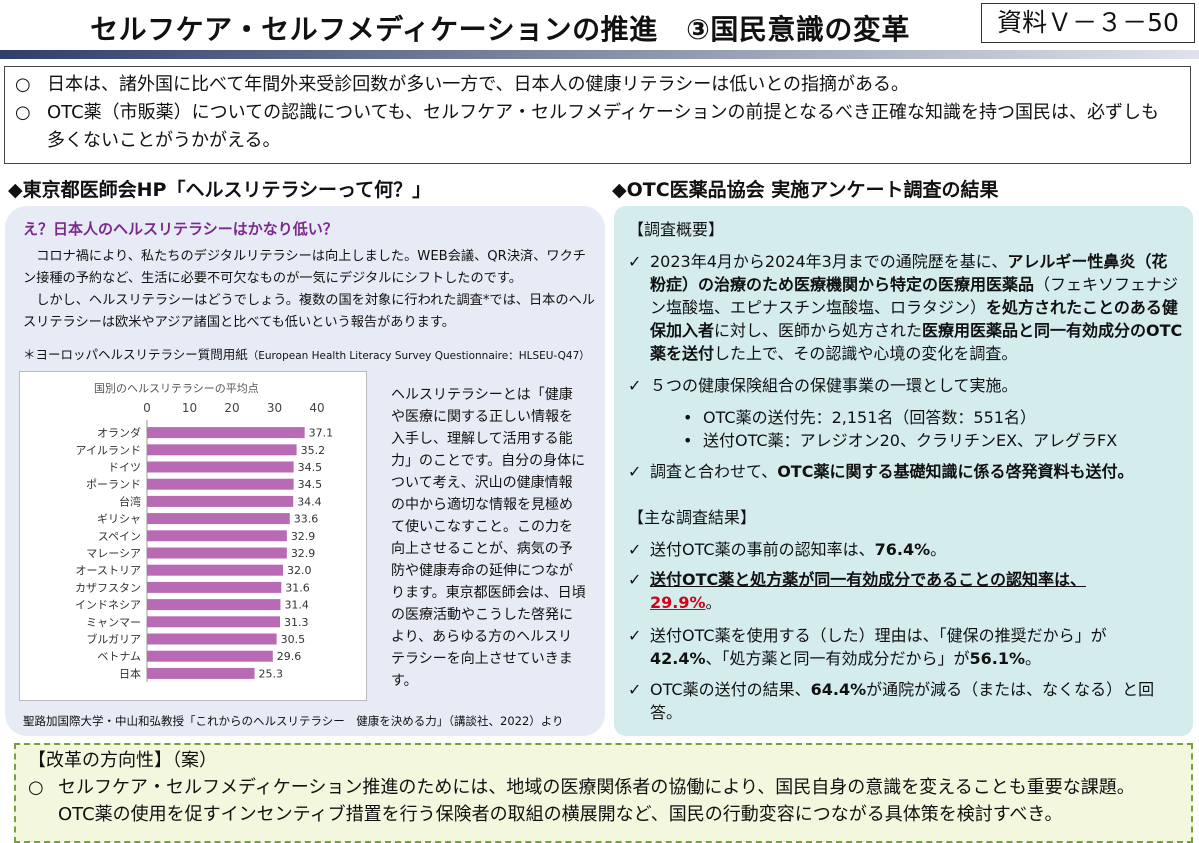 The height and width of the screenshot is (843, 1199). I want to click on chart-title: 国別のヘルスリテラシーの平均点, so click(176, 388).